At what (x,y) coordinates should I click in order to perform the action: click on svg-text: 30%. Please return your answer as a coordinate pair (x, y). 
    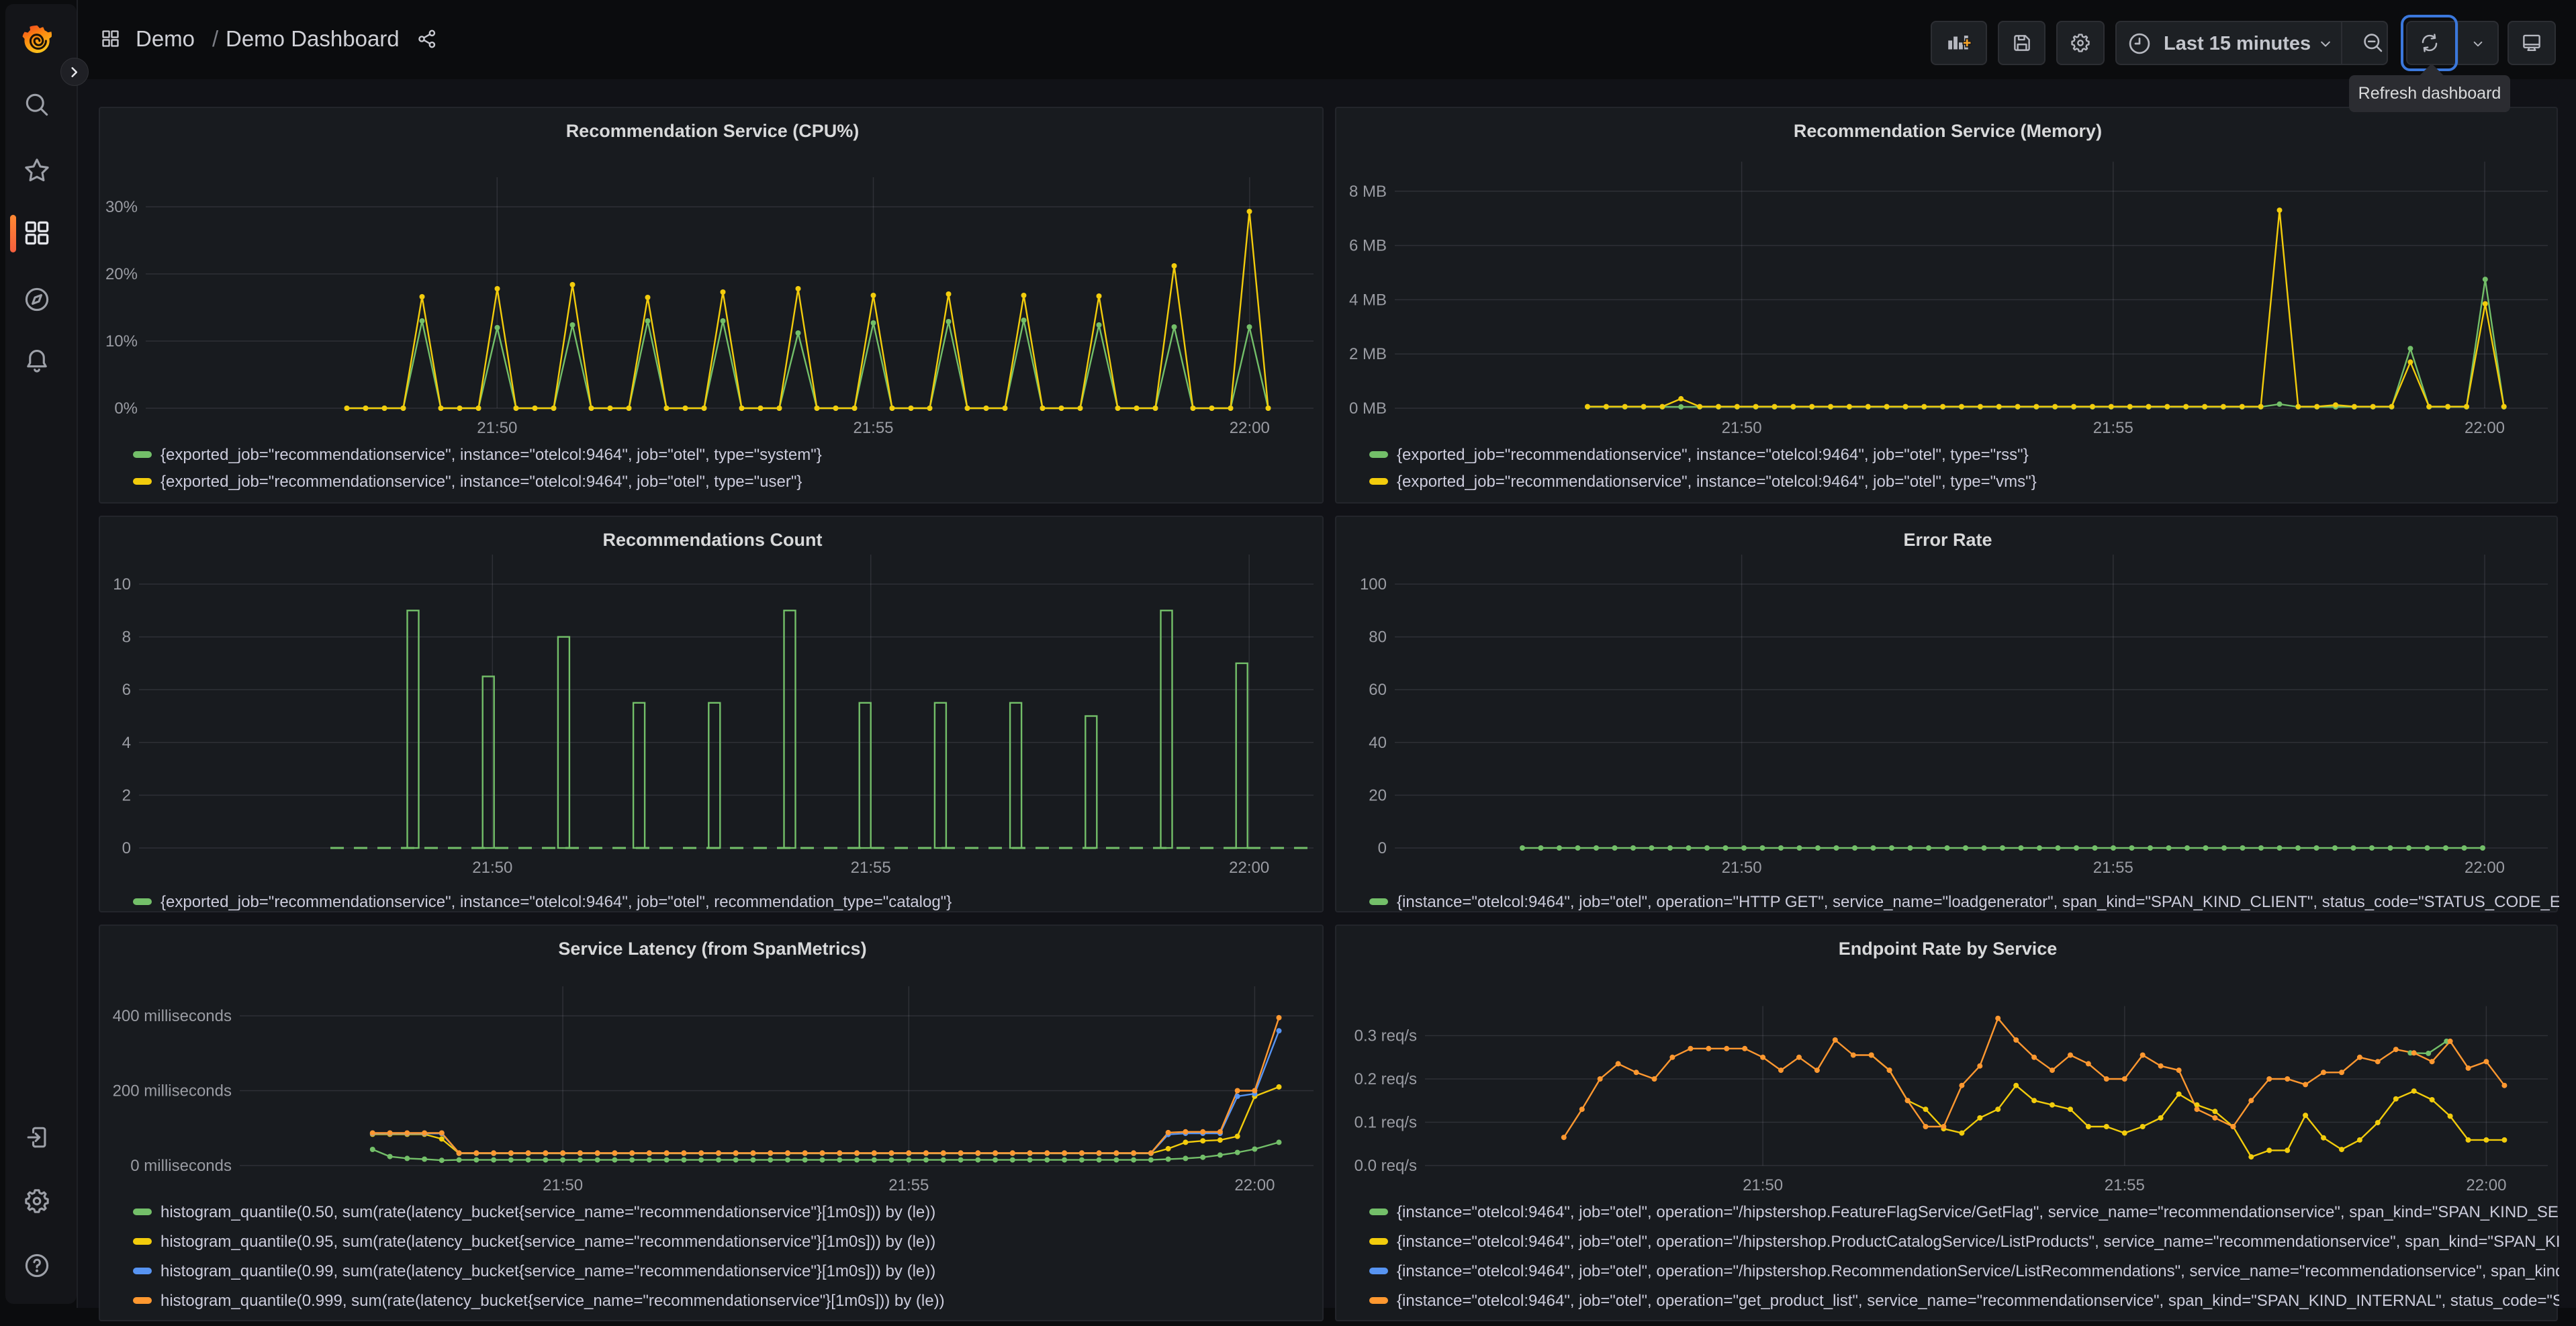
    Looking at the image, I should click on (121, 207).